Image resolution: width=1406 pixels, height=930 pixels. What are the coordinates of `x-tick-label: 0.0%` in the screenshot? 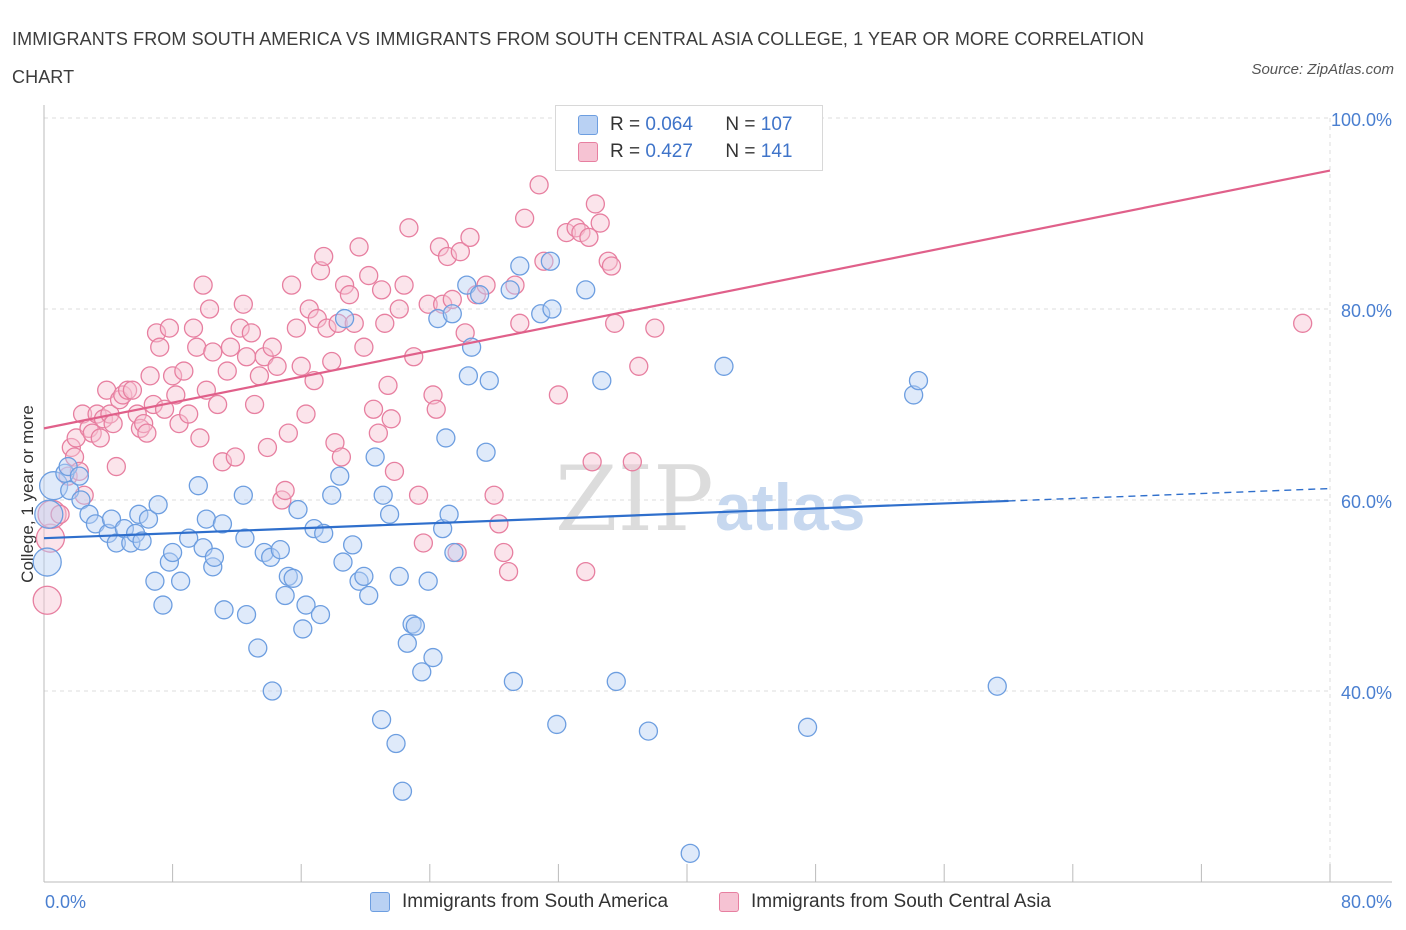 It's located at (65, 902).